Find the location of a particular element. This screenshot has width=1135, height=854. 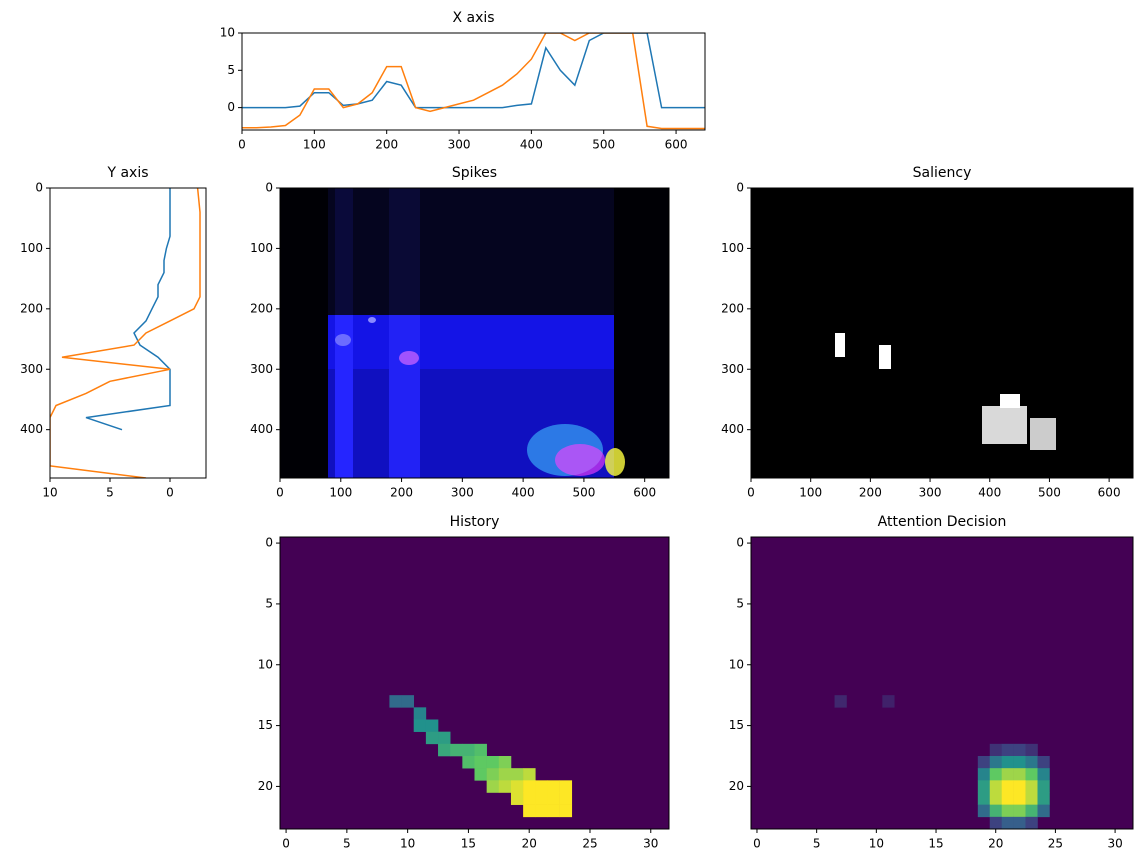

chart-title: Y axis is located at coordinates (127, 173).